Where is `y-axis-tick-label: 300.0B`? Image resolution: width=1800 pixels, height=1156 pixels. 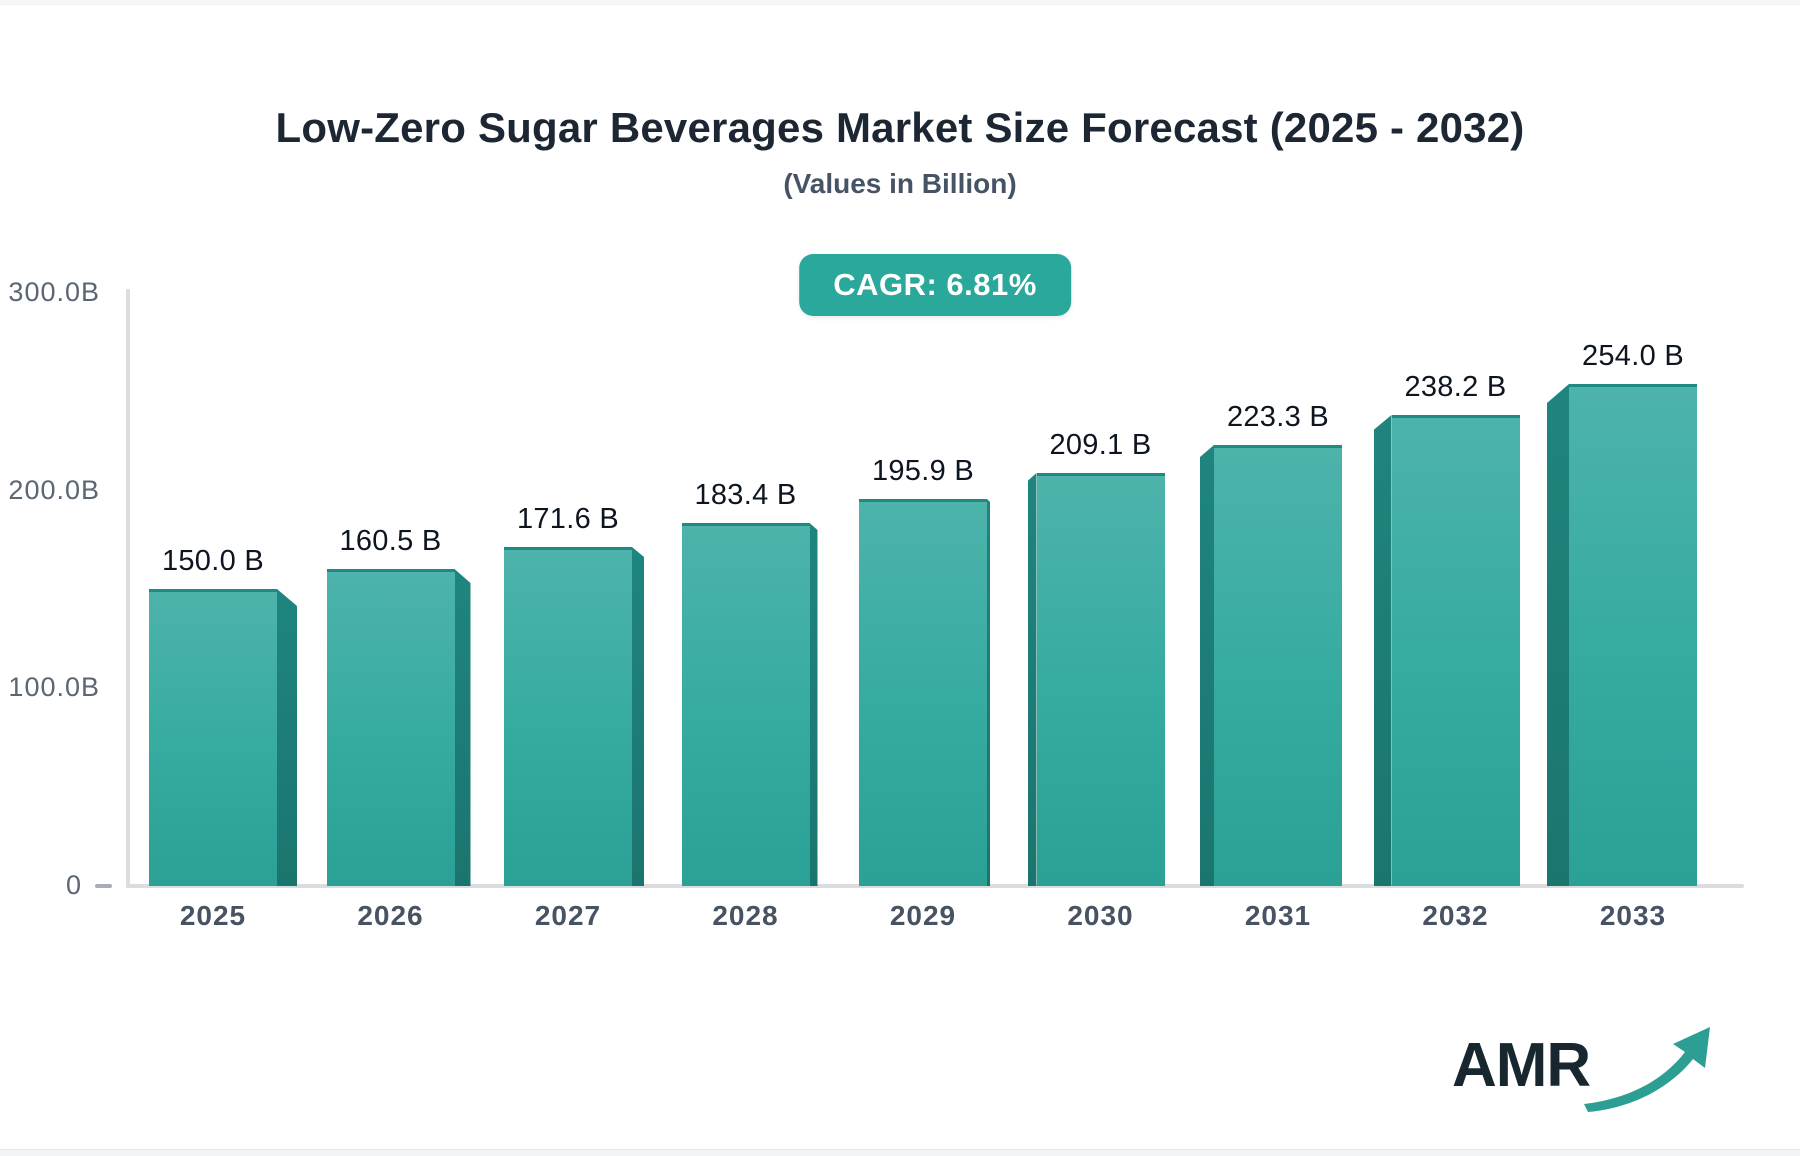
y-axis-tick-label: 300.0B is located at coordinates (54, 292).